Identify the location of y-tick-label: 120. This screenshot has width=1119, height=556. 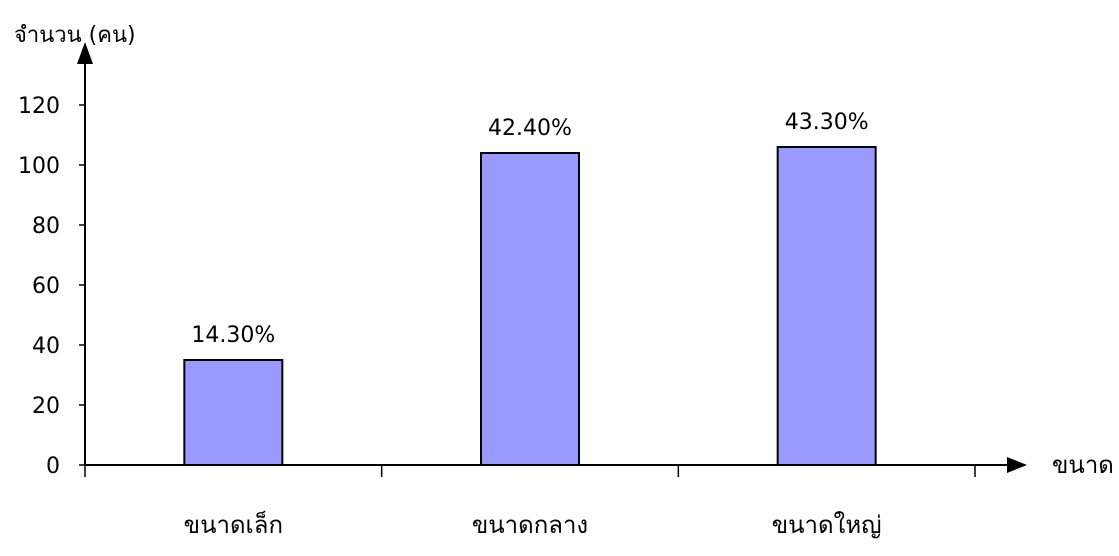
(39, 106).